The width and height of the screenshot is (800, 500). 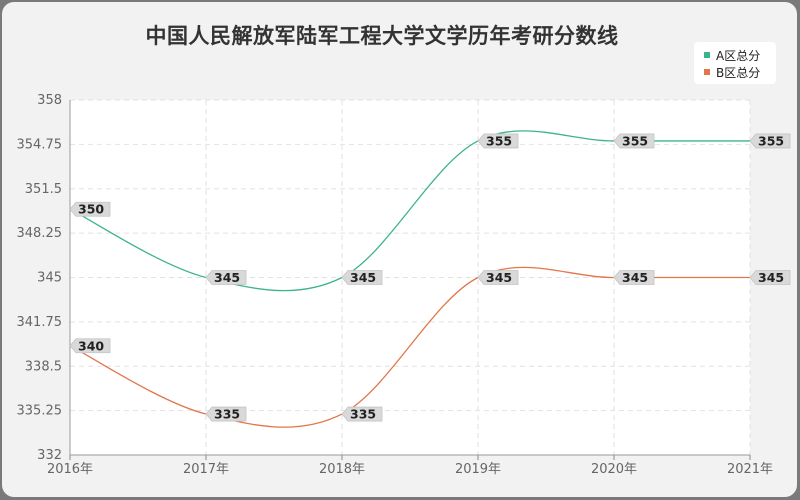 I want to click on x-tick-label: 2020年, so click(x=614, y=469).